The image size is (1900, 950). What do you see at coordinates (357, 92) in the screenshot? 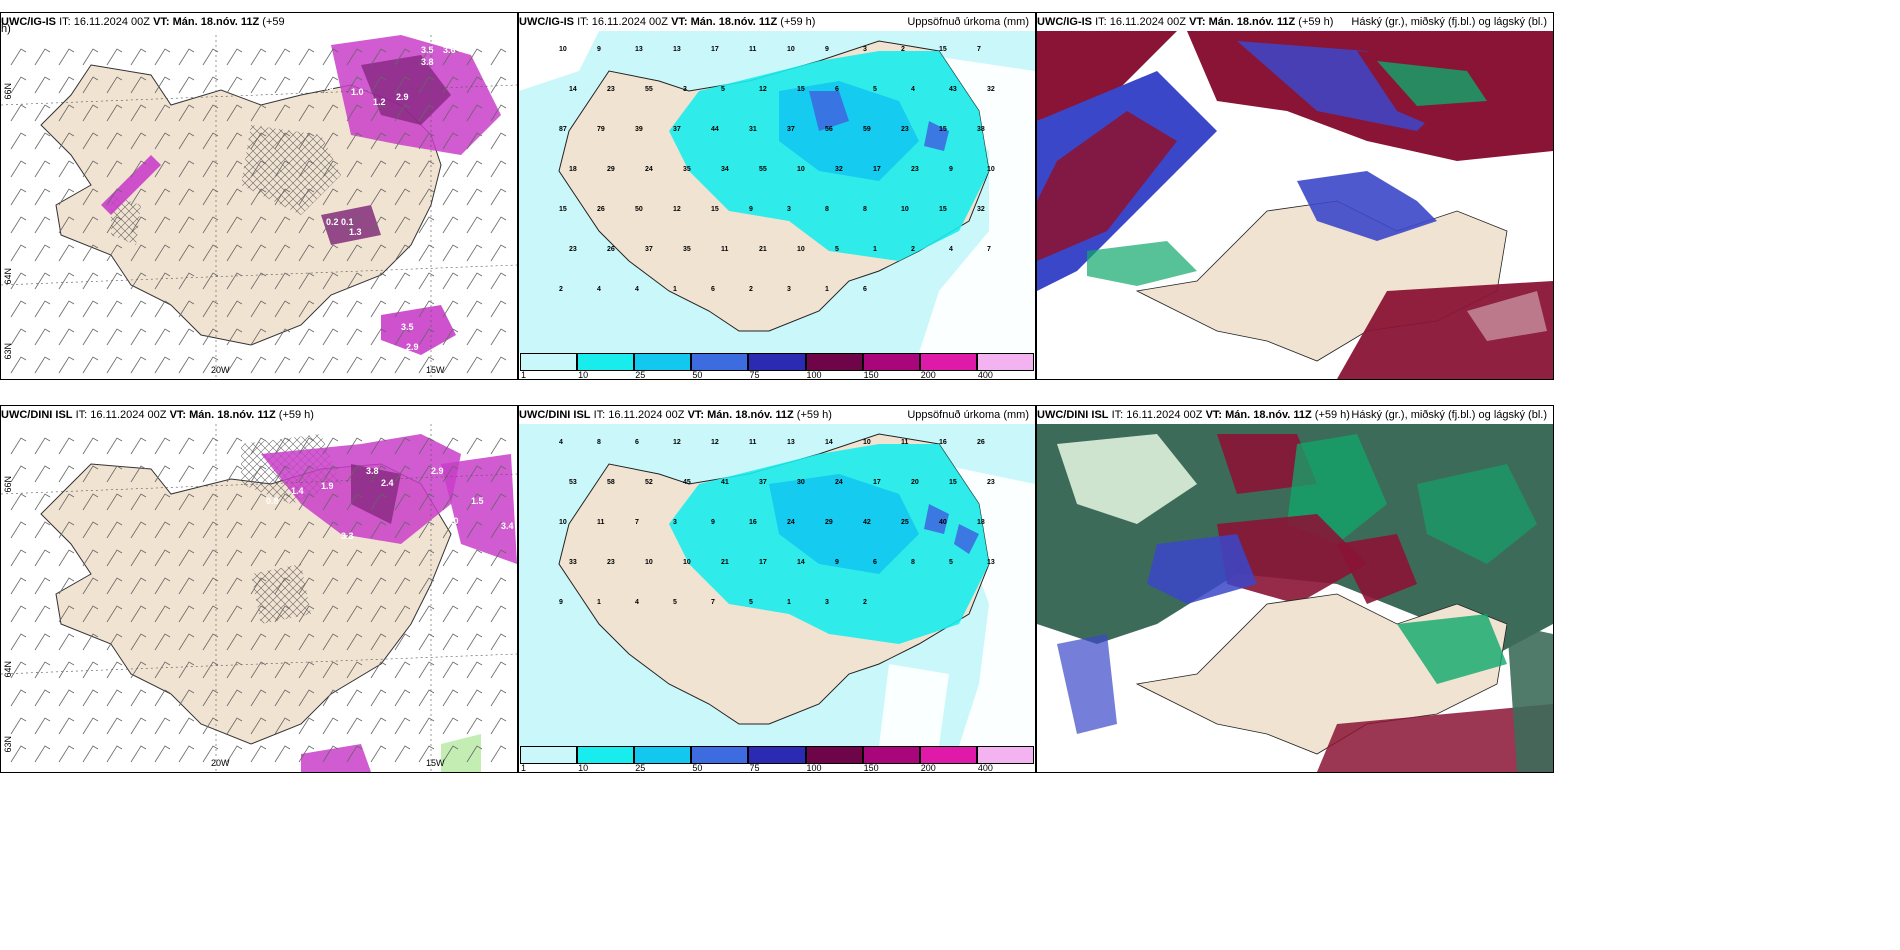
I see `wind-label: 1.0` at bounding box center [357, 92].